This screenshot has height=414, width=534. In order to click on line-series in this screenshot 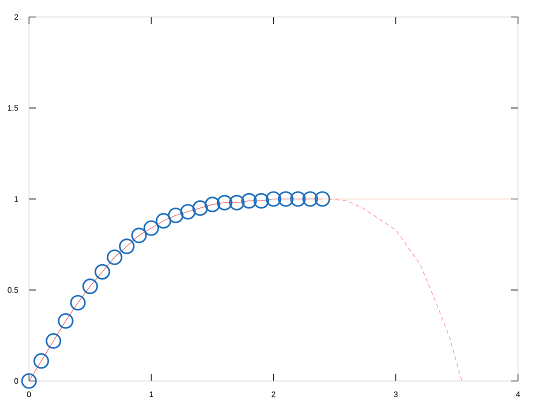, I will do `click(395, 290)`.